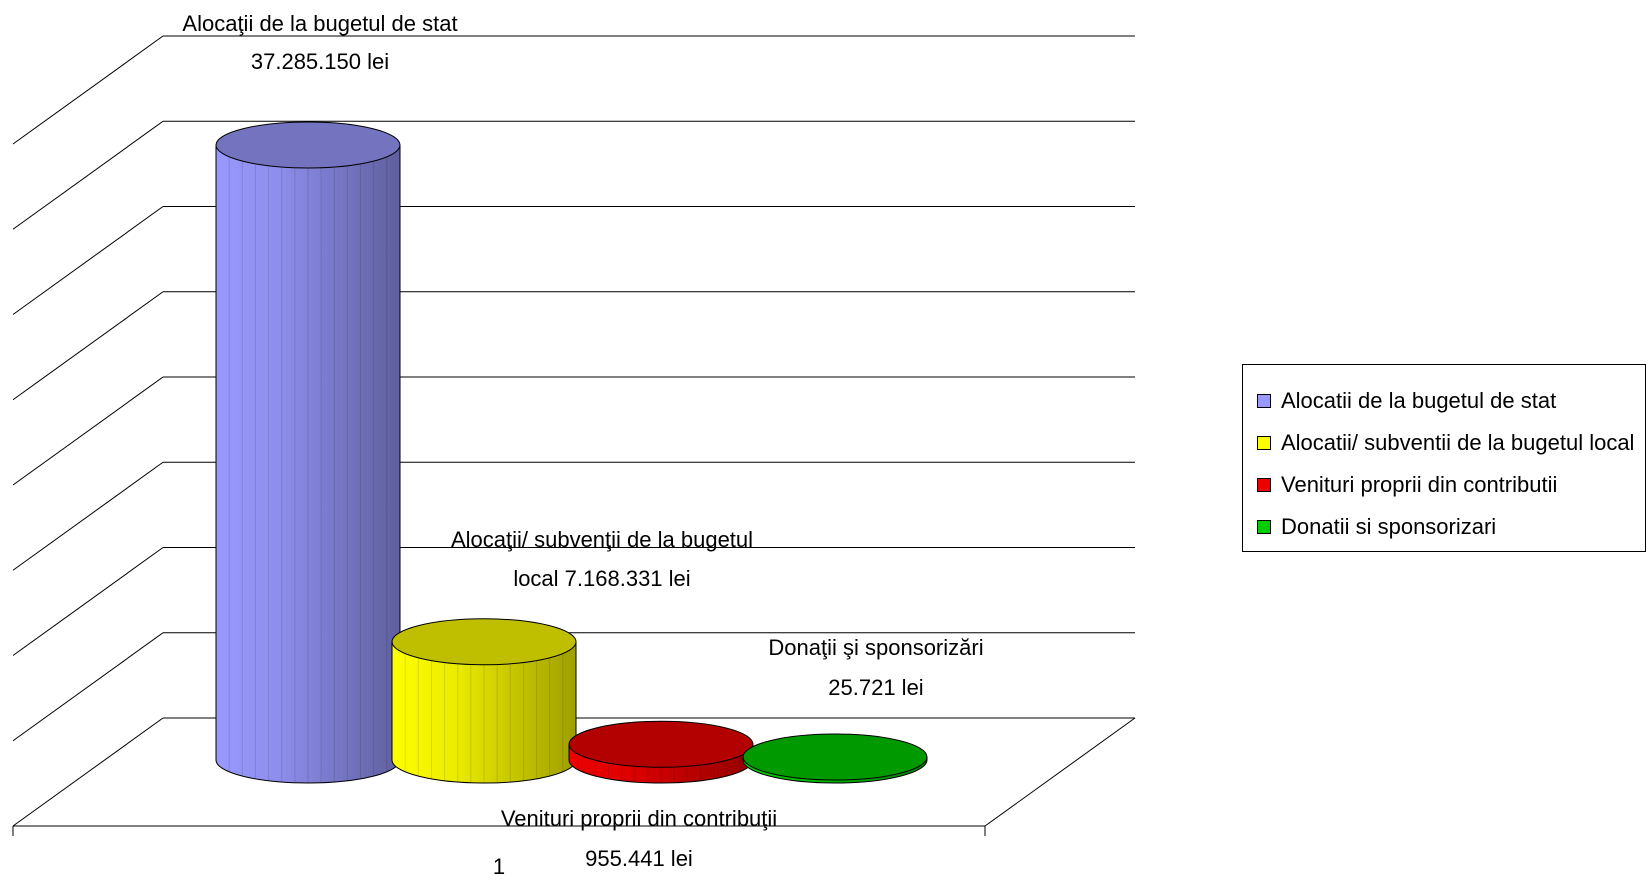 The width and height of the screenshot is (1646, 880). Describe the element at coordinates (1389, 526) in the screenshot. I see `legend-label: Donatii si sponsorizari` at that location.